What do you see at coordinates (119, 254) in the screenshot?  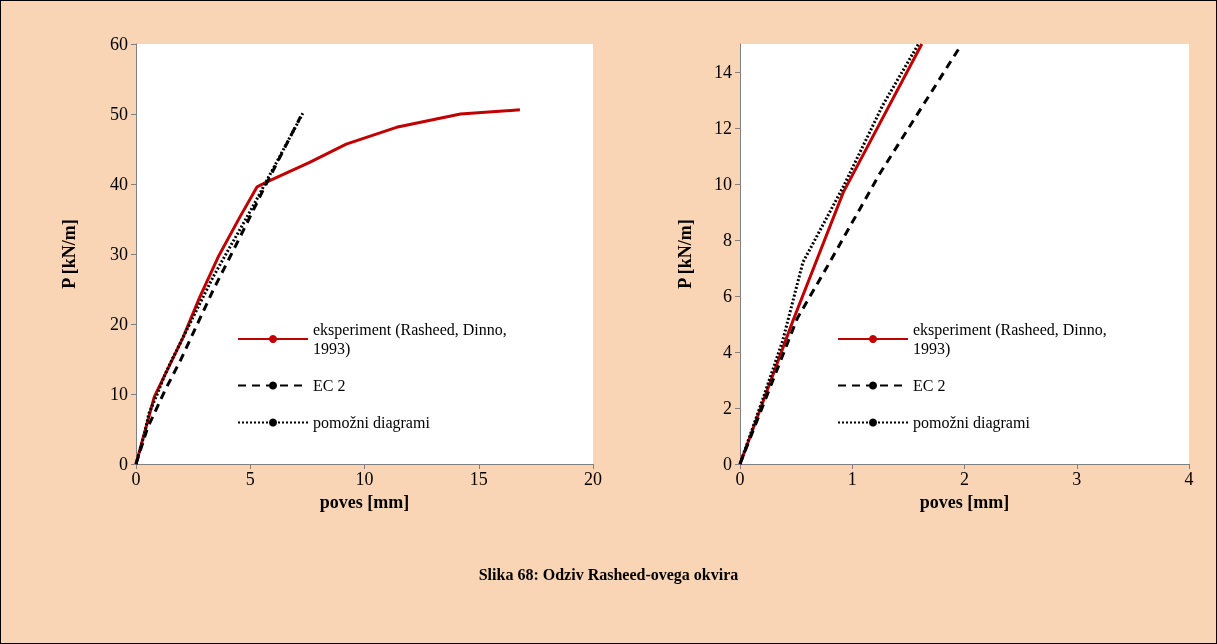 I see `y-tick-label: 30` at bounding box center [119, 254].